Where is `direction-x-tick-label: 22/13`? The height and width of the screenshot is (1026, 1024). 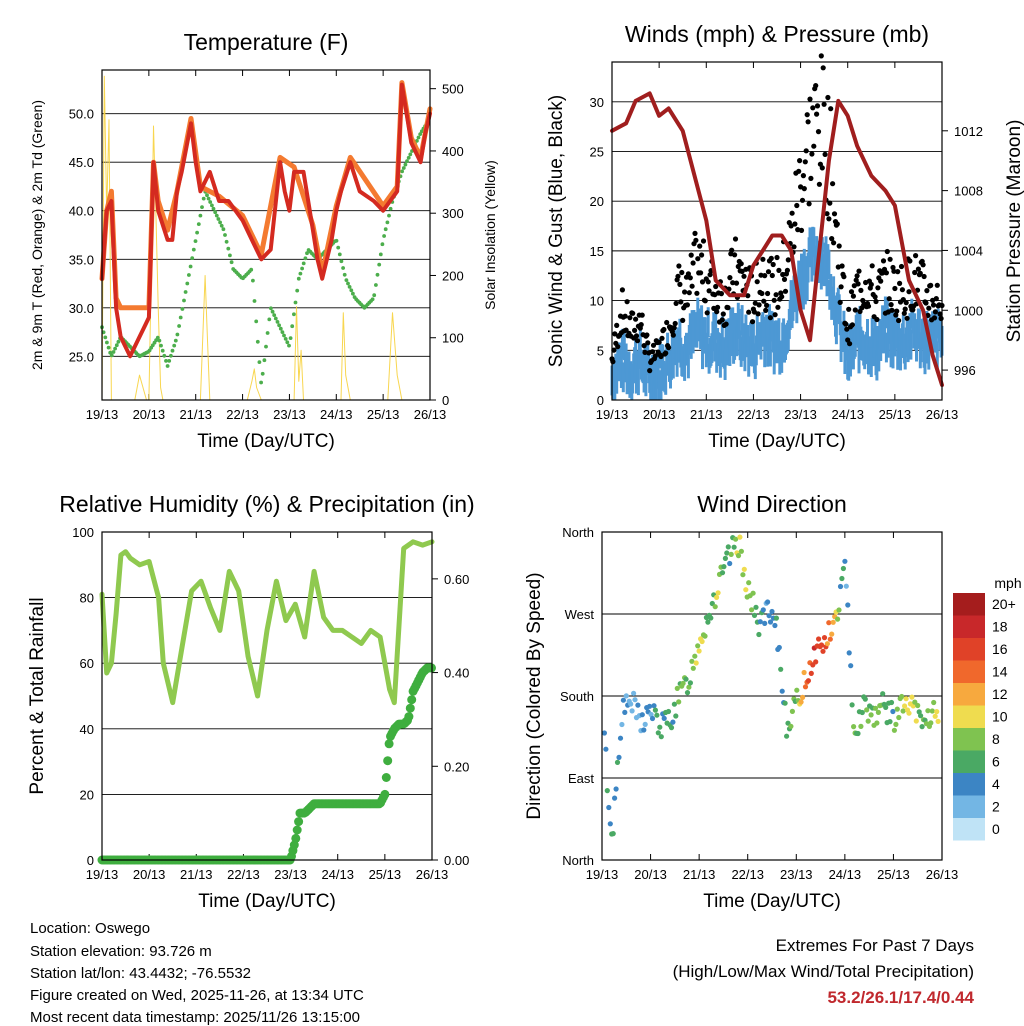
direction-x-tick-label: 22/13 is located at coordinates (747, 874).